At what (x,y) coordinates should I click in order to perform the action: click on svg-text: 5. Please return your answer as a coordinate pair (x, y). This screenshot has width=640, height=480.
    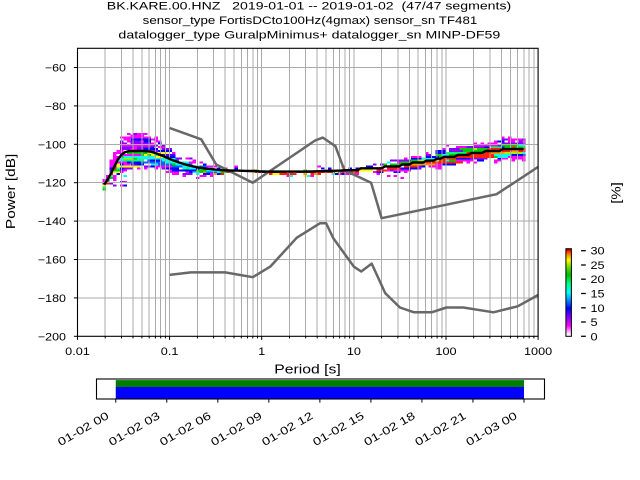
    Looking at the image, I should click on (594, 323).